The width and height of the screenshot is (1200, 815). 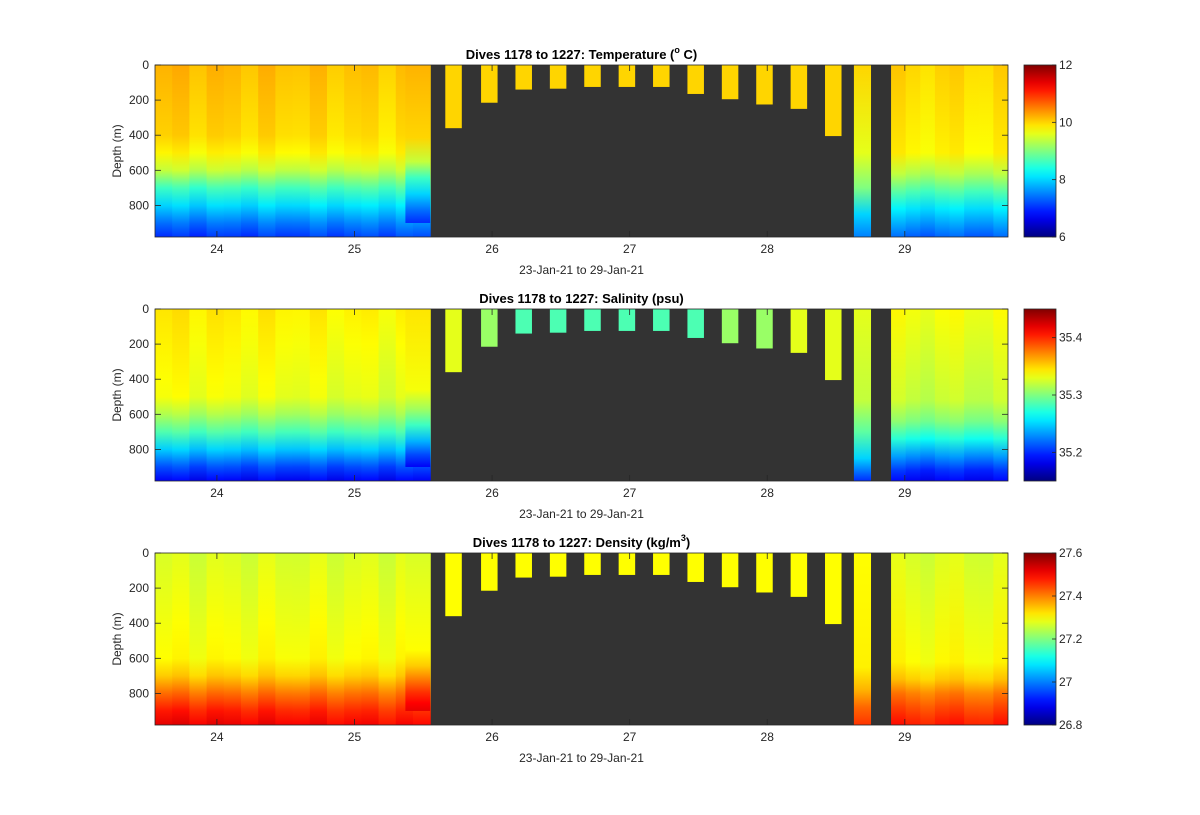 What do you see at coordinates (1062, 237) in the screenshot?
I see `colorbar-tick-label: 6` at bounding box center [1062, 237].